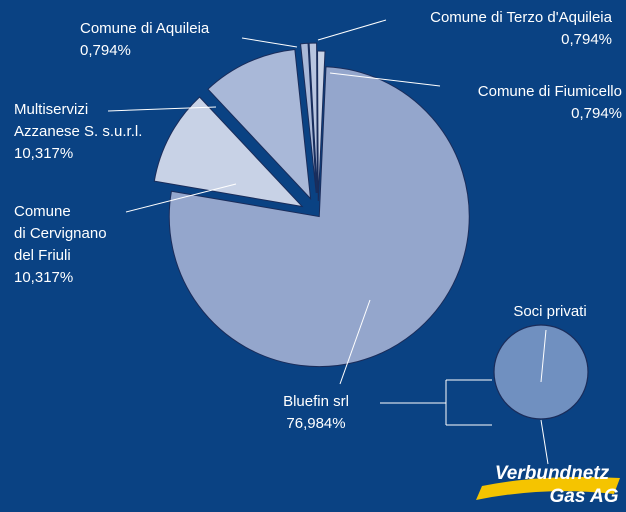 Image resolution: width=626 pixels, height=512 pixels. I want to click on value-label: 76,984%, so click(315, 423).